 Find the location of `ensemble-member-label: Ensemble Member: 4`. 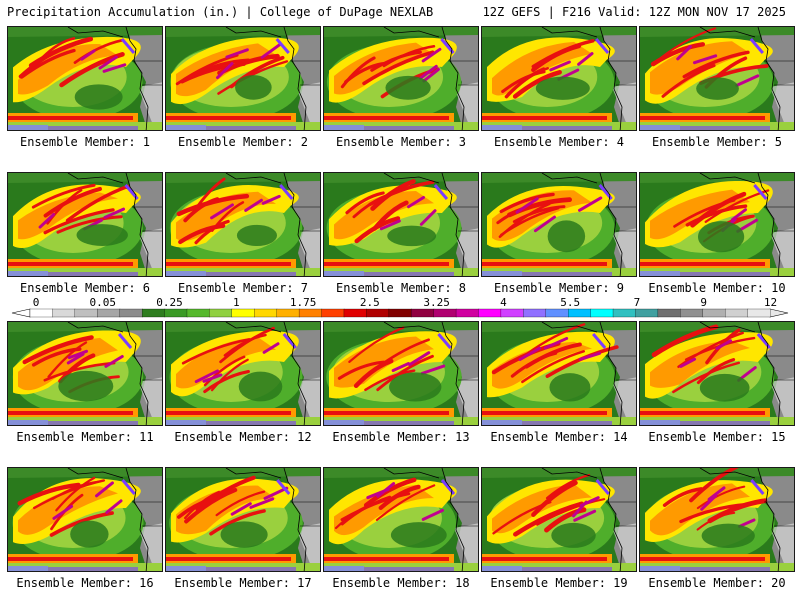

ensemble-member-label: Ensemble Member: 4 is located at coordinates (559, 142).